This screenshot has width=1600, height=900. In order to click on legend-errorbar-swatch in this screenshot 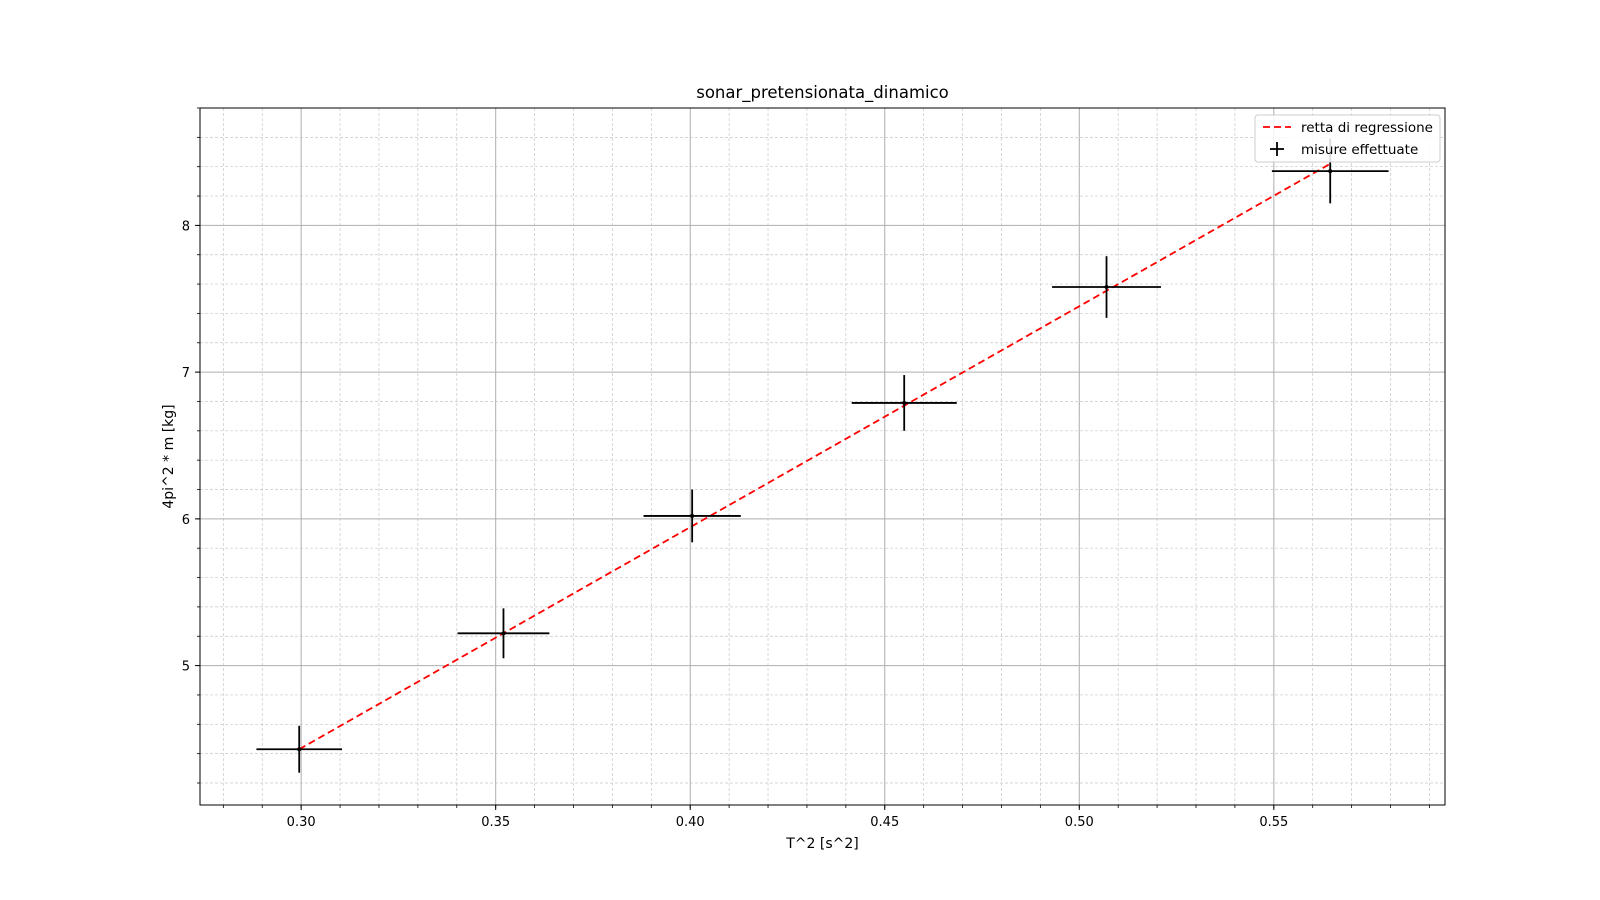, I will do `click(1277, 149)`.